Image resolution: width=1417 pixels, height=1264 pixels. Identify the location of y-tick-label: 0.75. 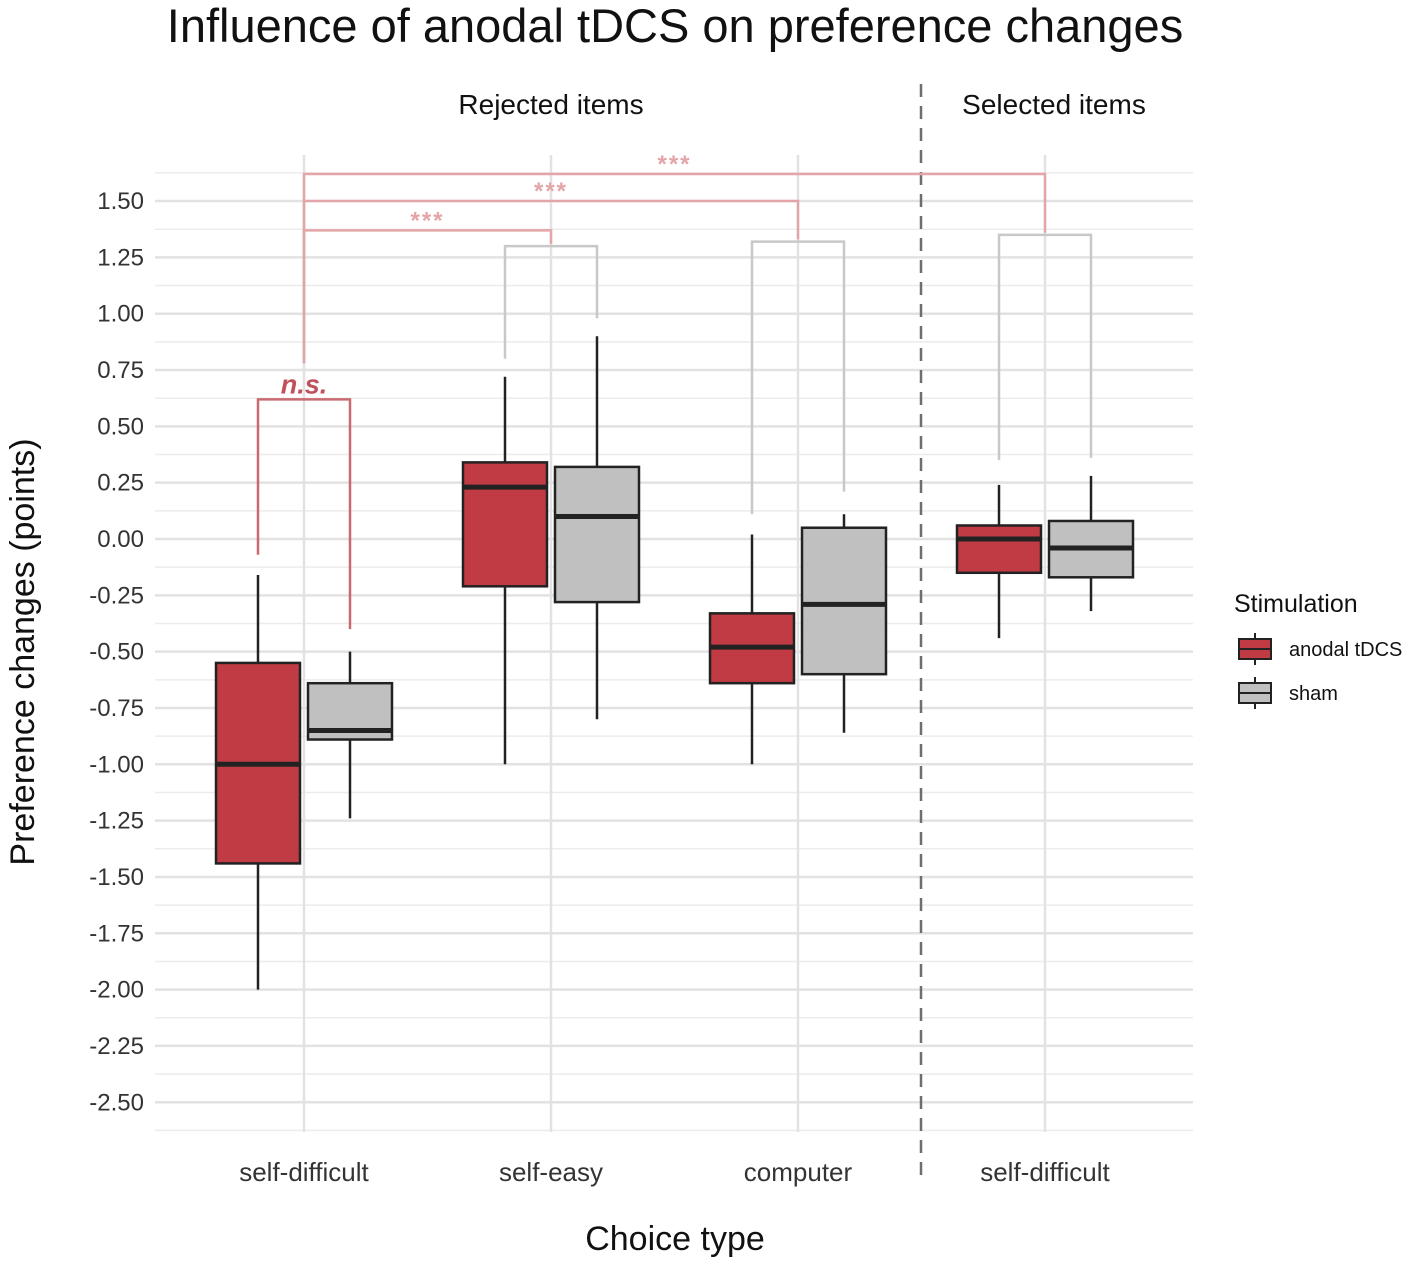
(120, 370).